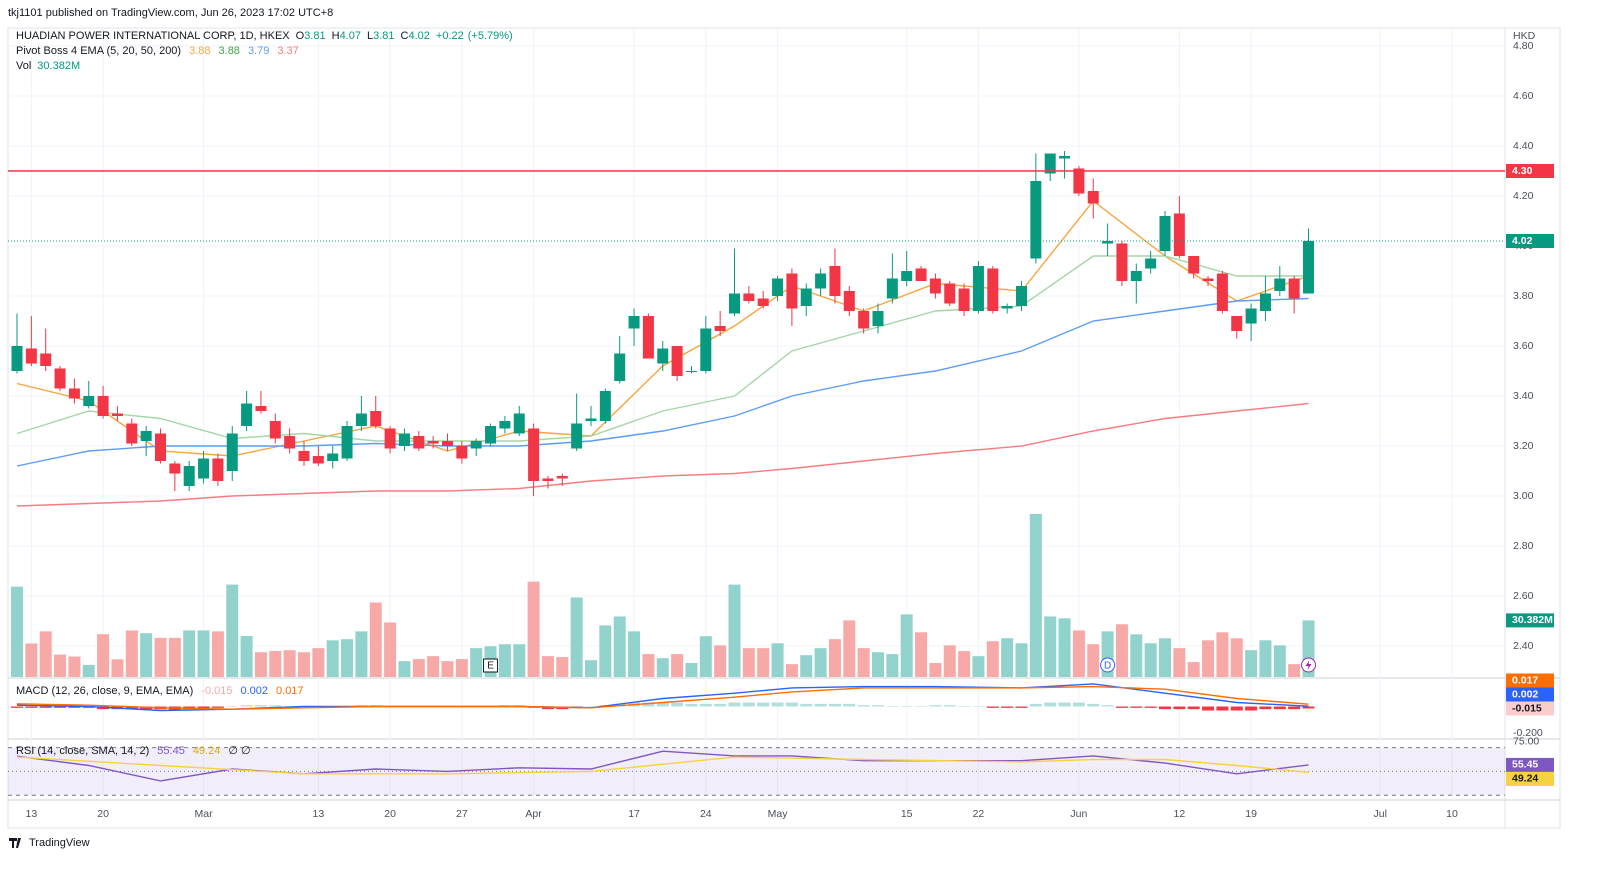 The image size is (1600, 875). I want to click on legend-item: RSI (14, close, SMA, 14, 2), so click(82, 751).